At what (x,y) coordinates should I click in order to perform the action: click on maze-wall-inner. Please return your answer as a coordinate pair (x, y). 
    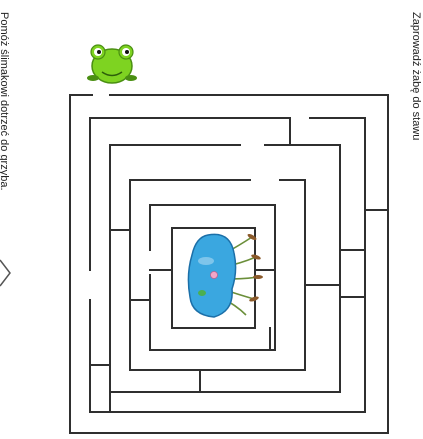
    Looking at the image, I should click on (213, 278).